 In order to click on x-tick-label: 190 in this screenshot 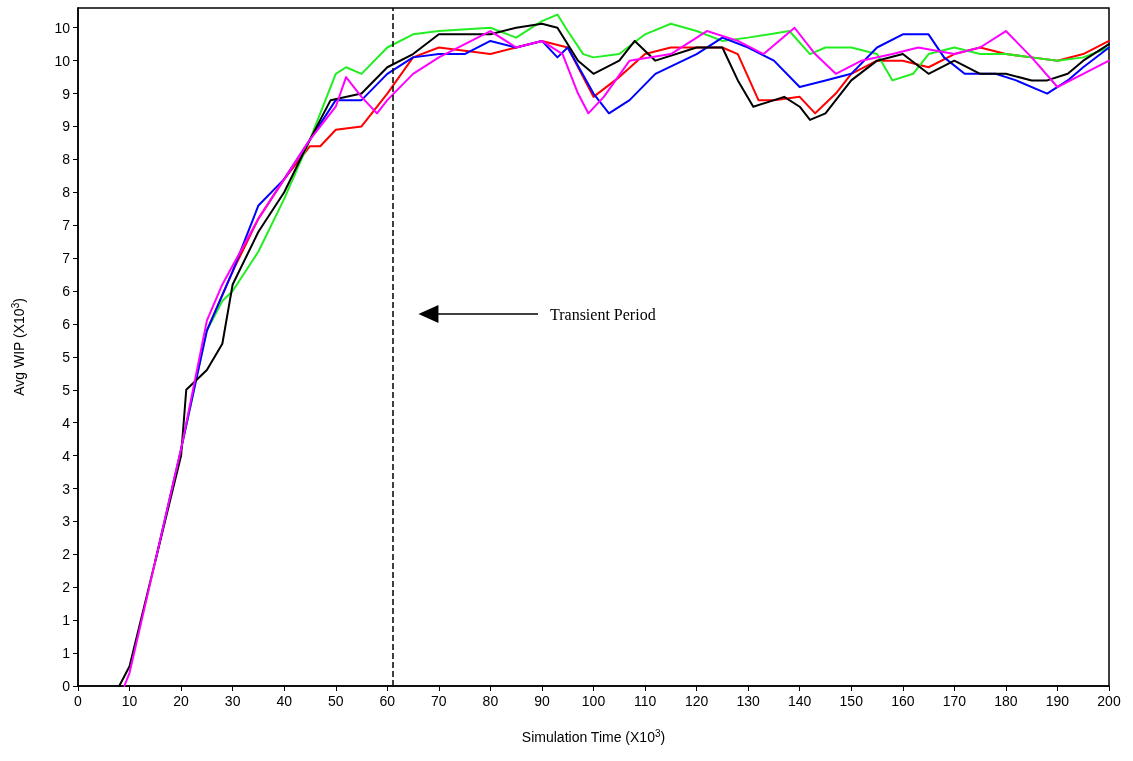, I will do `click(1057, 701)`.